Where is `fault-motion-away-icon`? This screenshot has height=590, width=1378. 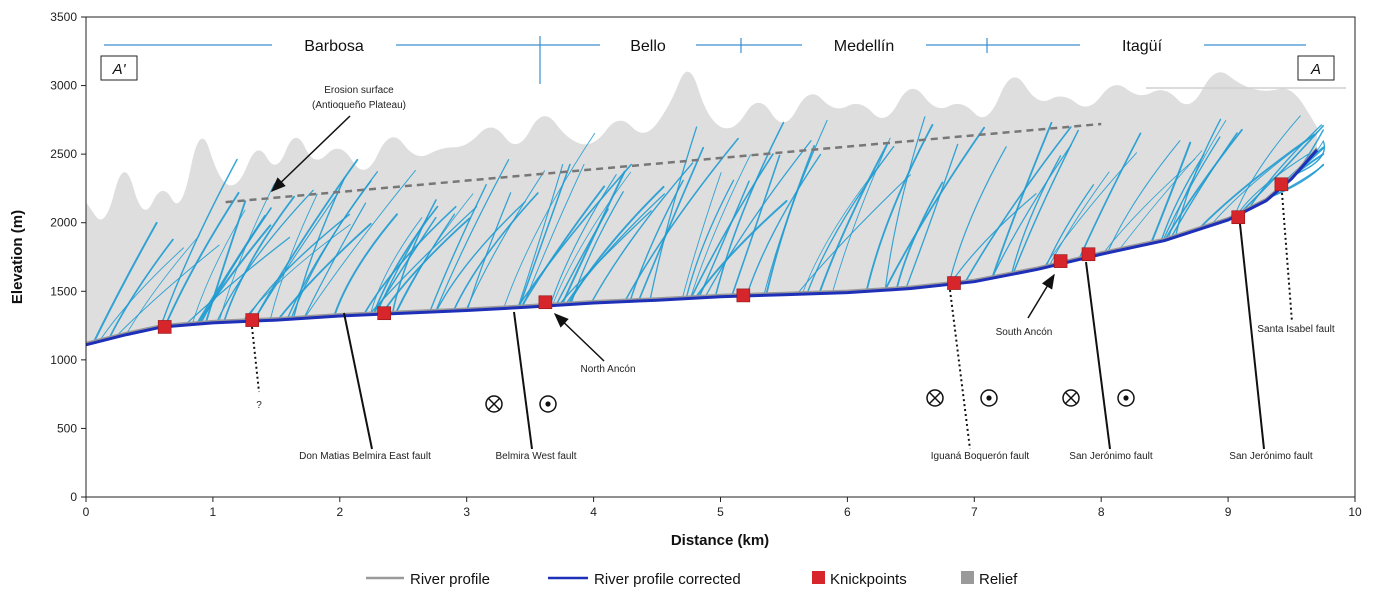
fault-motion-away-icon is located at coordinates (935, 398).